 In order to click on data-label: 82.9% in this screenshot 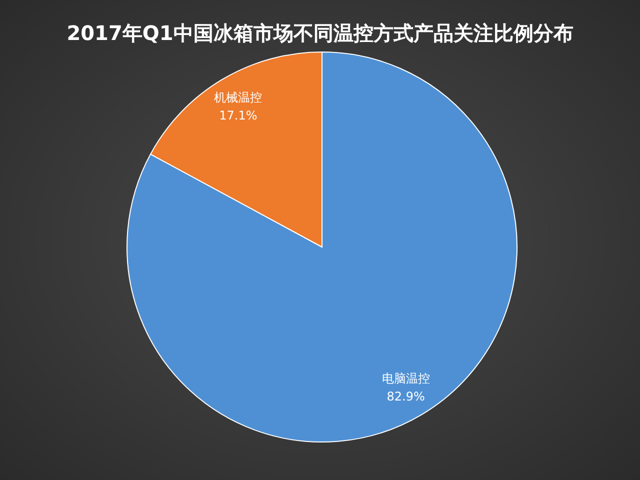, I will do `click(405, 397)`.